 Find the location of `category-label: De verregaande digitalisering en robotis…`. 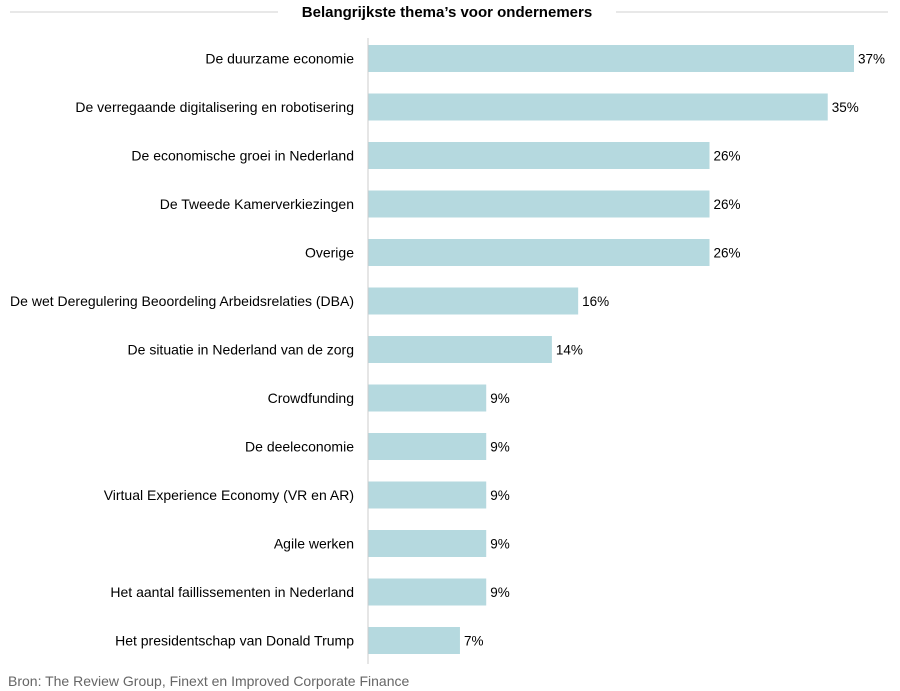

category-label: De verregaande digitalisering en robotis… is located at coordinates (214, 107).